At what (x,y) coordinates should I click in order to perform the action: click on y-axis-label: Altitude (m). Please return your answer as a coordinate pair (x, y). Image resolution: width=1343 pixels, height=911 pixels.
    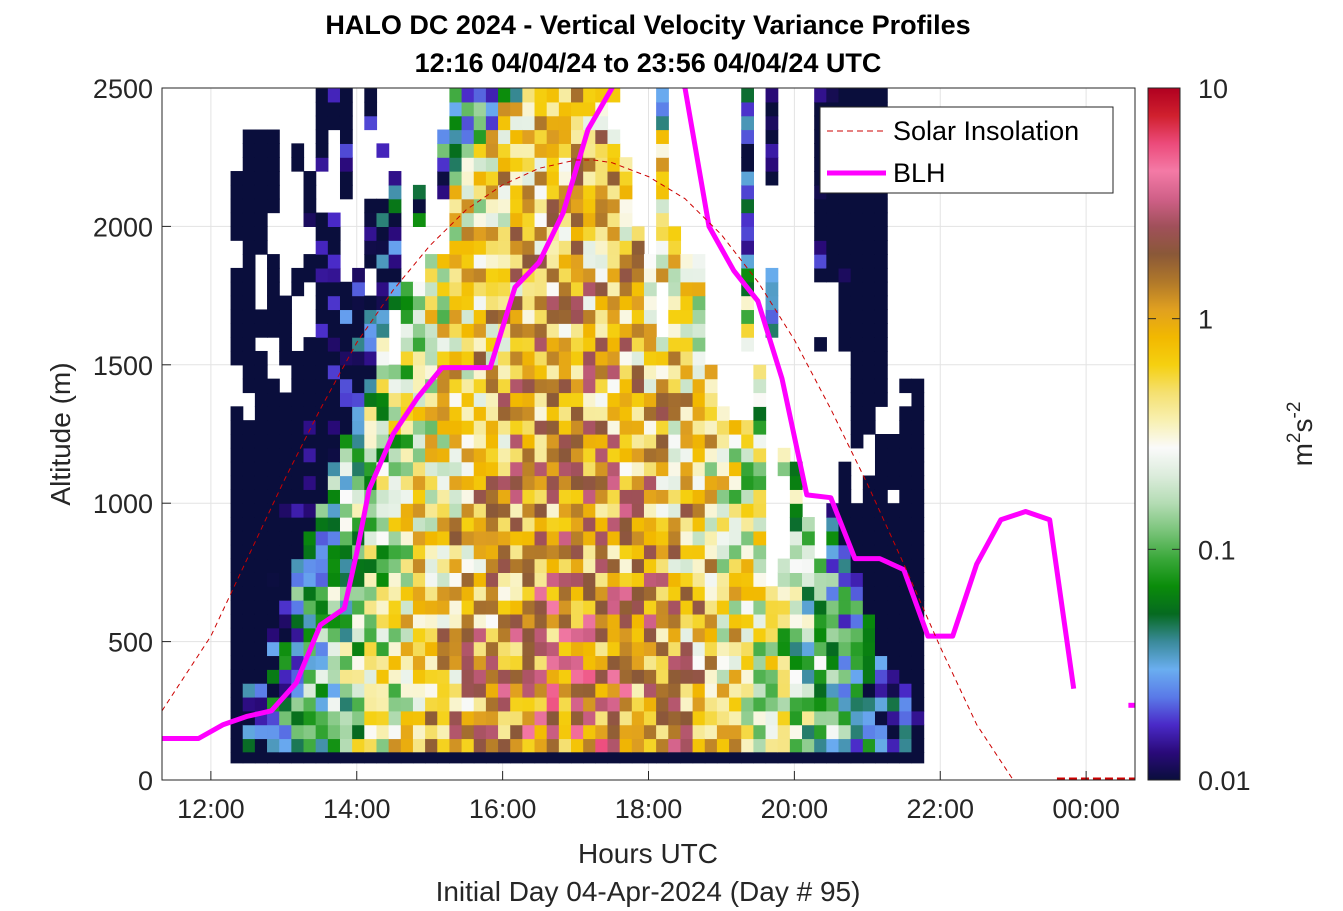
    Looking at the image, I should click on (60, 433).